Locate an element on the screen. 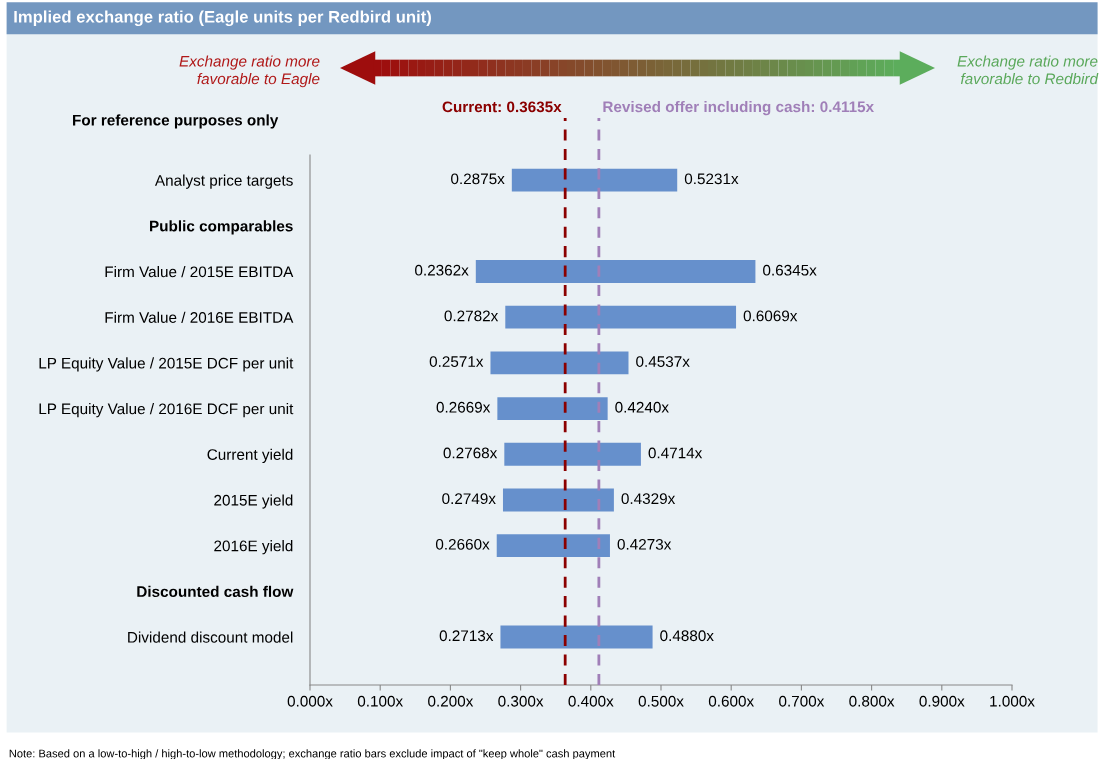  text: For reference purposes only is located at coordinates (176, 121).